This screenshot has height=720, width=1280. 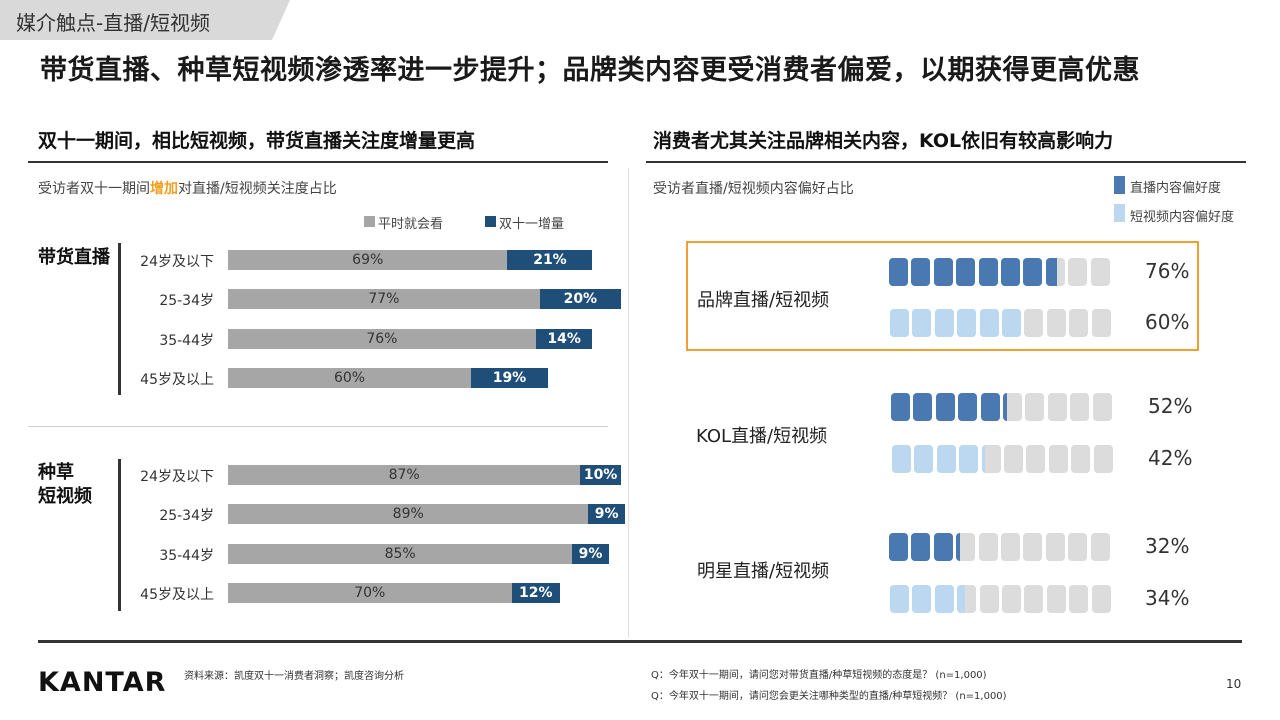 What do you see at coordinates (490, 221) in the screenshot?
I see `legend-increase-swatch` at bounding box center [490, 221].